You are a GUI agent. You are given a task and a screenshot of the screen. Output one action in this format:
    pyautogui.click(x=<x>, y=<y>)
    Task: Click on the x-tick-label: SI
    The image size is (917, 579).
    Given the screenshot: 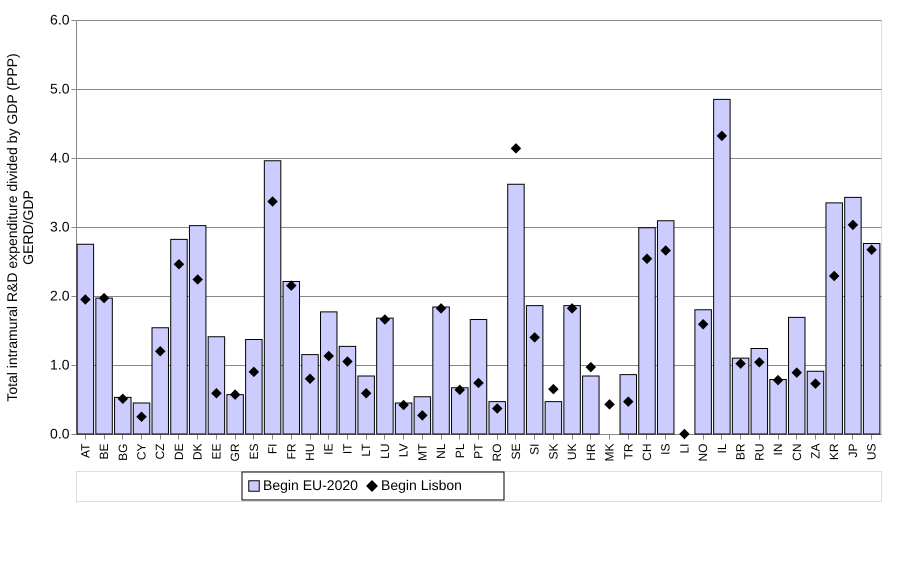 What is the action you would take?
    pyautogui.click(x=535, y=449)
    